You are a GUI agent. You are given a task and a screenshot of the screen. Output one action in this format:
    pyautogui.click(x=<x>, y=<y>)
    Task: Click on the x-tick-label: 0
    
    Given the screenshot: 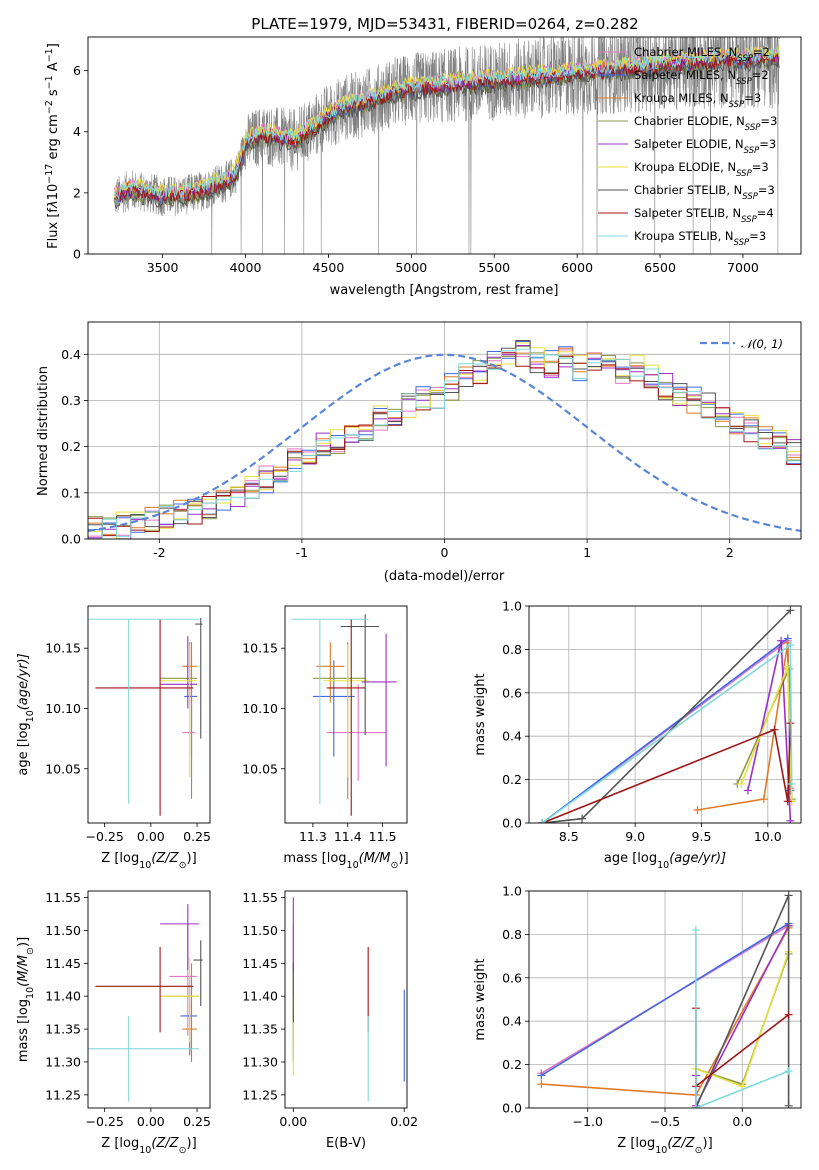 What is the action you would take?
    pyautogui.click(x=445, y=552)
    